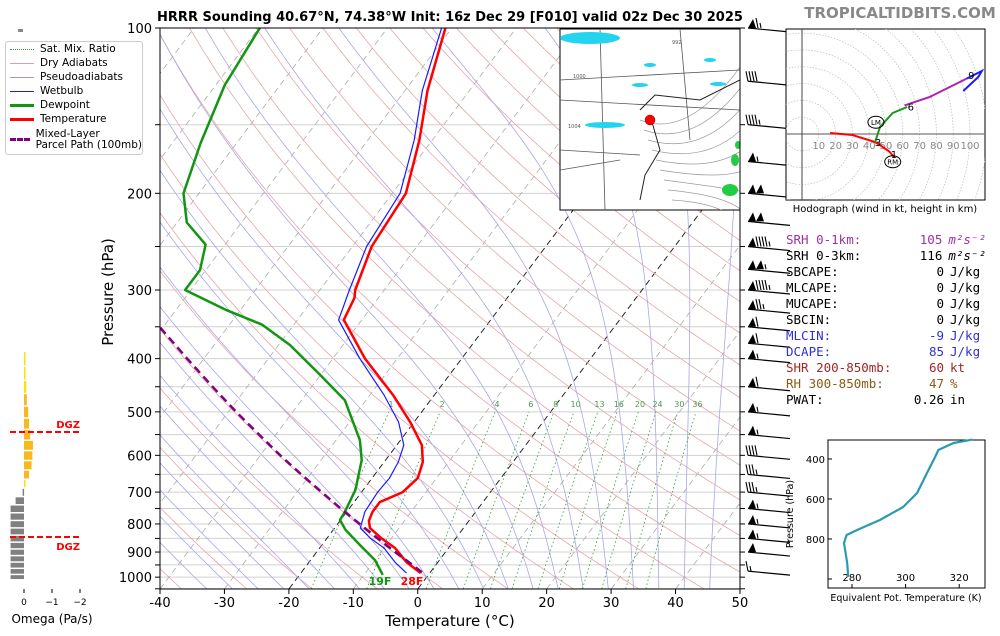 The image size is (1000, 636). Describe the element at coordinates (380, 581) in the screenshot. I see `surface-dewpoint-label: 19F` at that location.